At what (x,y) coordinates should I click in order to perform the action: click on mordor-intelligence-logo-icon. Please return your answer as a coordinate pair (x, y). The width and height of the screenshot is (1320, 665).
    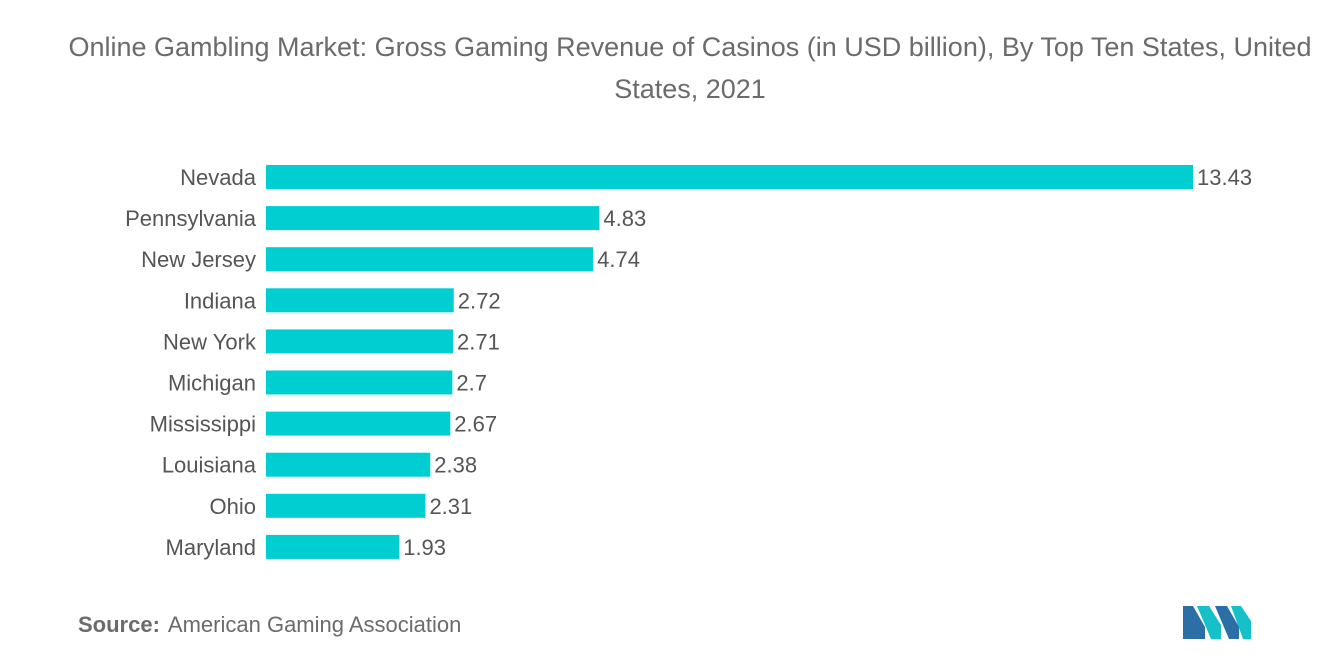
    Looking at the image, I should click on (1217, 622).